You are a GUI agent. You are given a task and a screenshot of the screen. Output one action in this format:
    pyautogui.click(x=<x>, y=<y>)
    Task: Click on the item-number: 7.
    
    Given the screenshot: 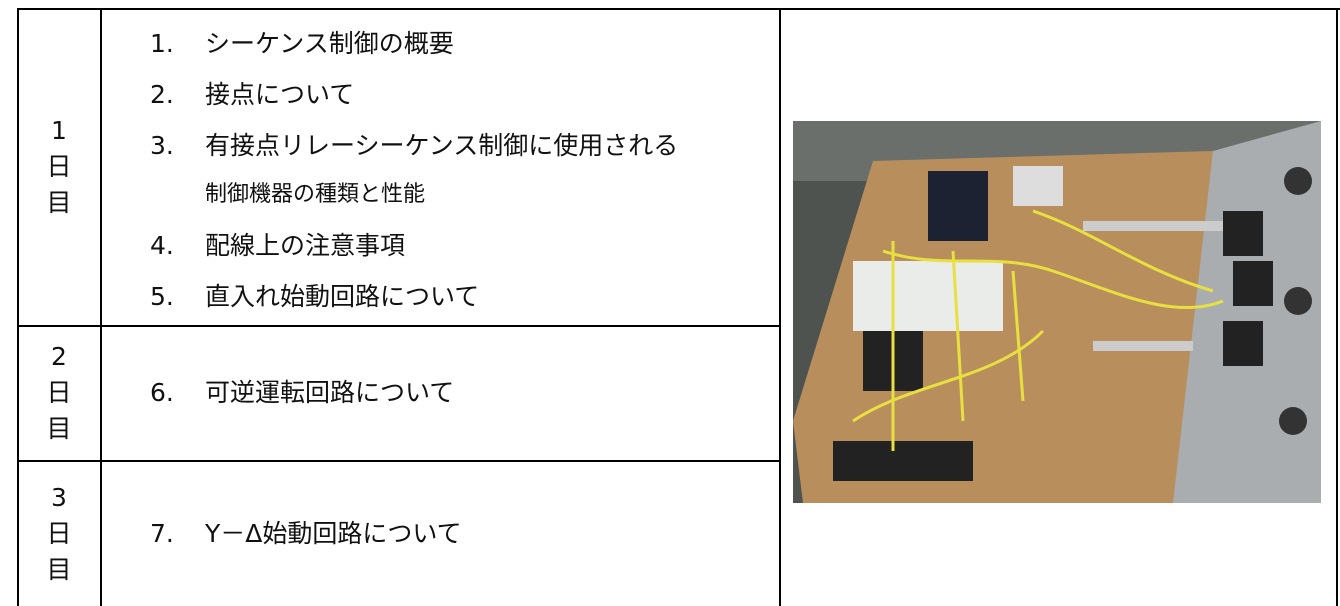 What is the action you would take?
    pyautogui.click(x=162, y=533)
    